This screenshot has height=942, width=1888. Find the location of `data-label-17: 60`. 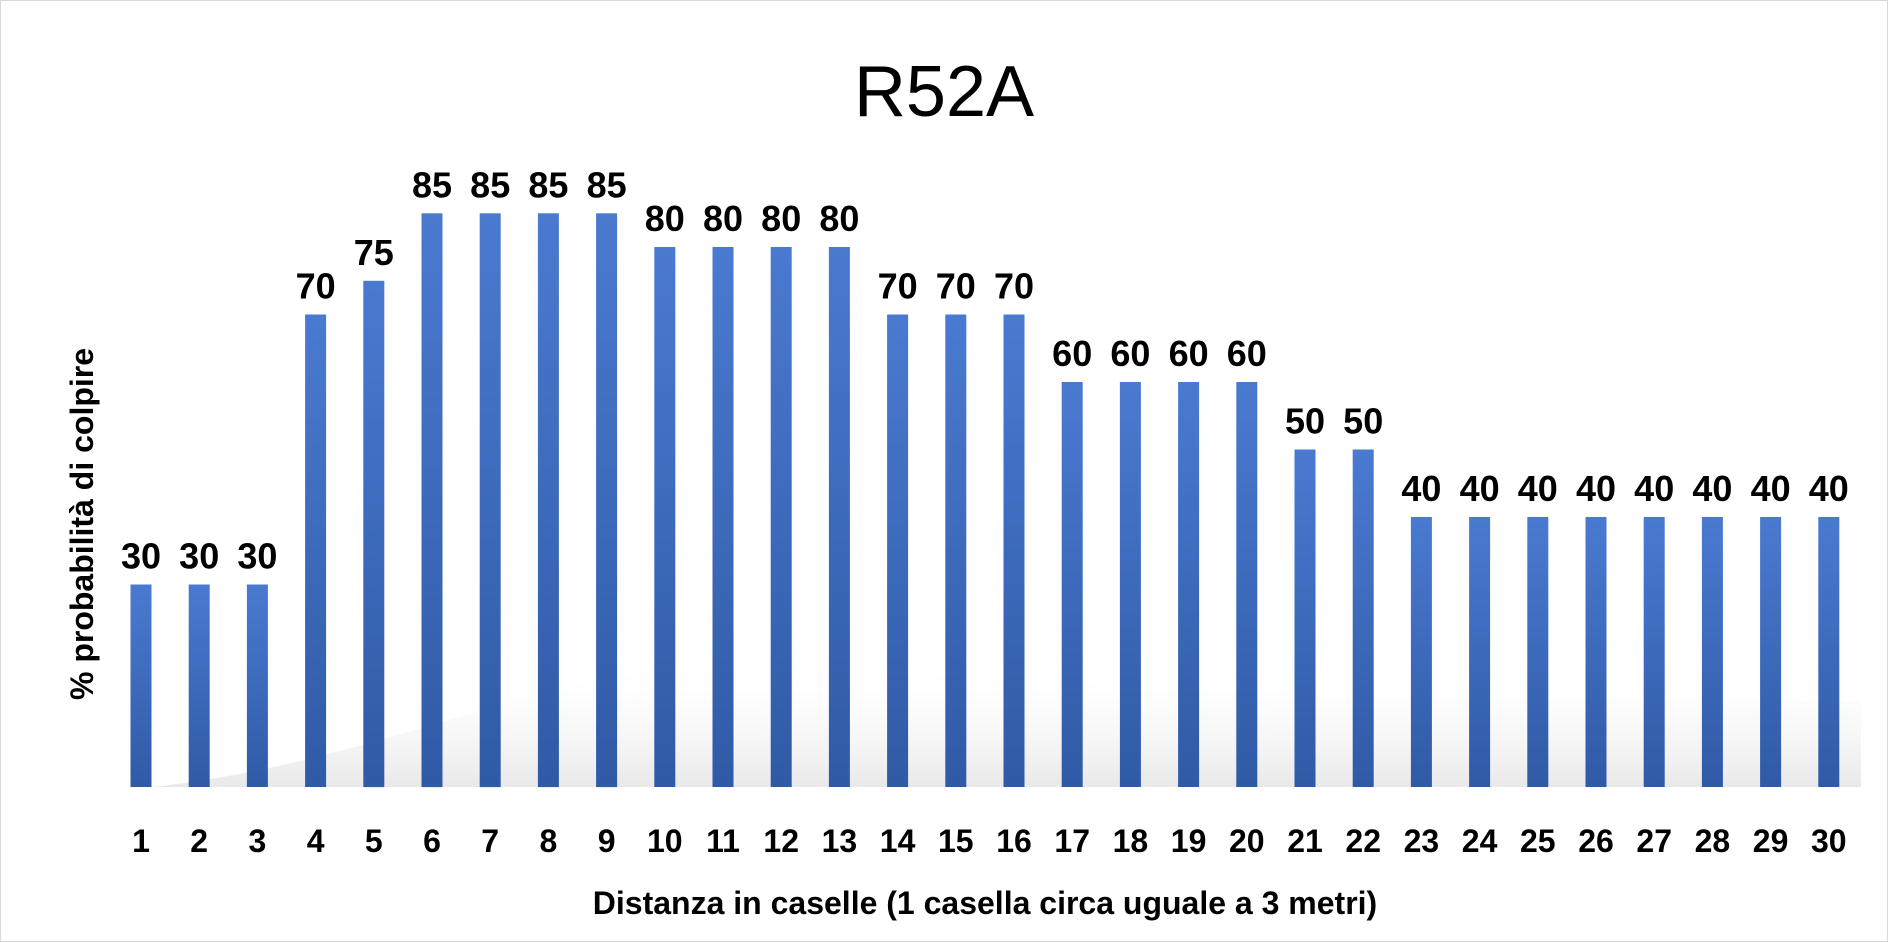

data-label-17: 60 is located at coordinates (1072, 353).